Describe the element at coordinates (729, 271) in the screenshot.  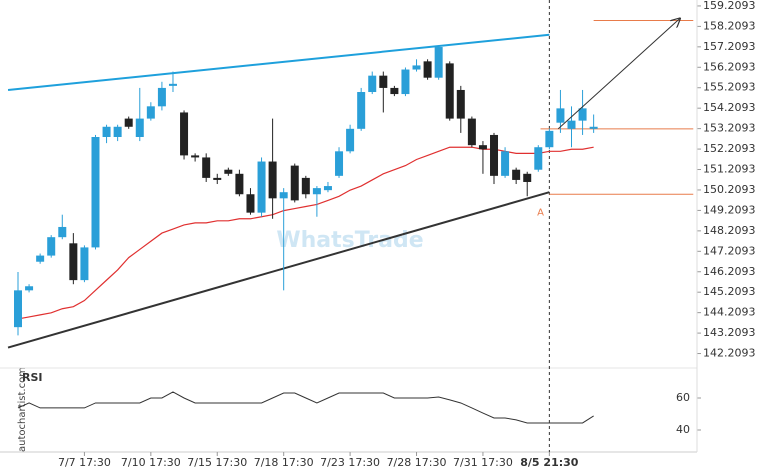
I see `y-tick-label: 146.2093` at that location.